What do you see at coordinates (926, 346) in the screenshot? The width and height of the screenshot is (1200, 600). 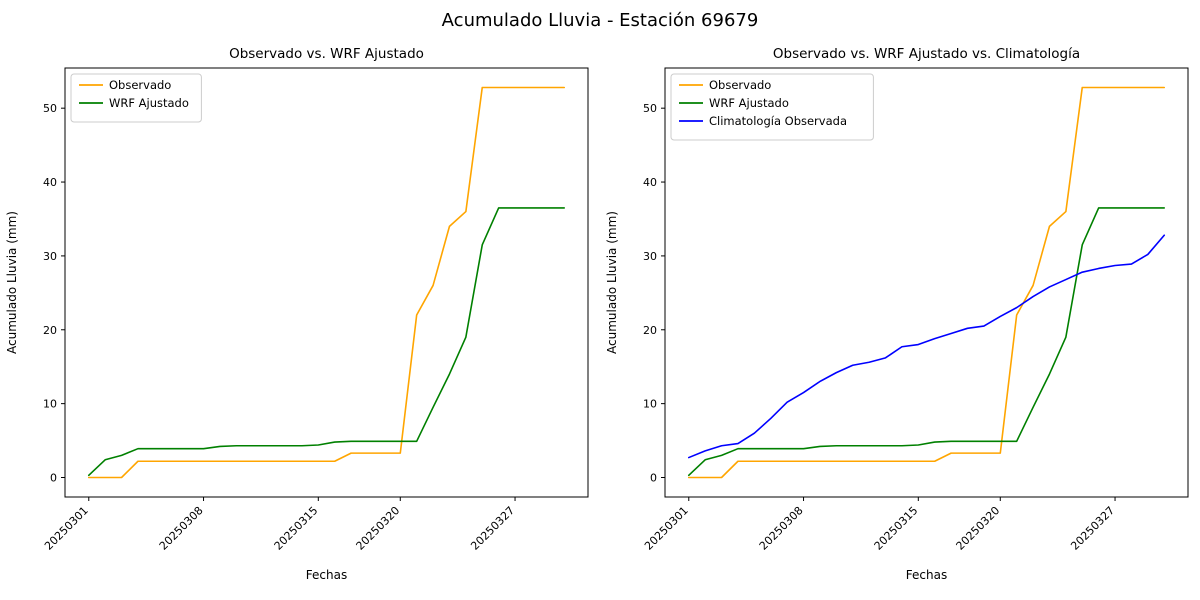 I see `series-line-climatolog-a-observada` at bounding box center [926, 346].